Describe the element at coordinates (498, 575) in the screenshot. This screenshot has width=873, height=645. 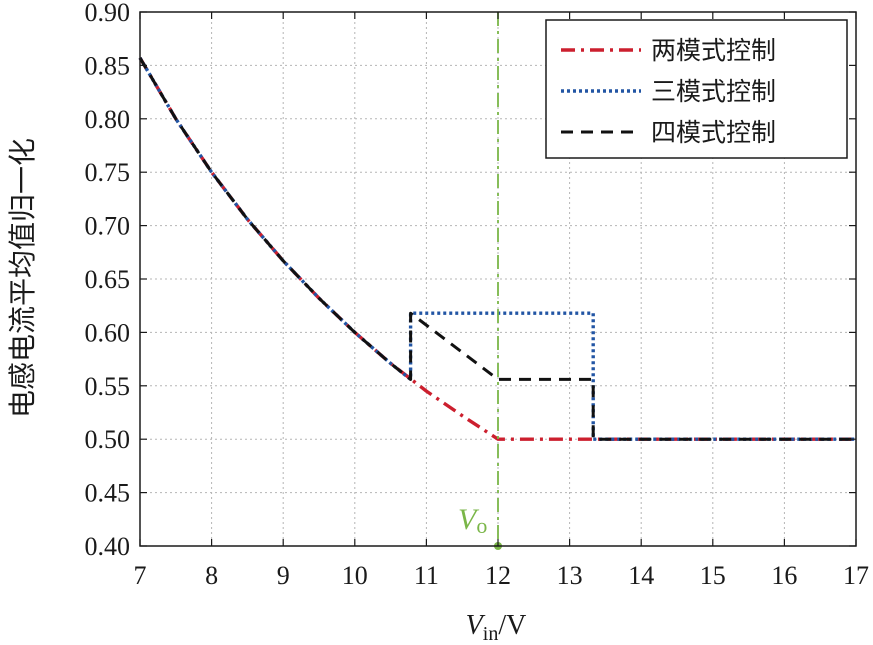
I see `x-tick-label: 12` at that location.